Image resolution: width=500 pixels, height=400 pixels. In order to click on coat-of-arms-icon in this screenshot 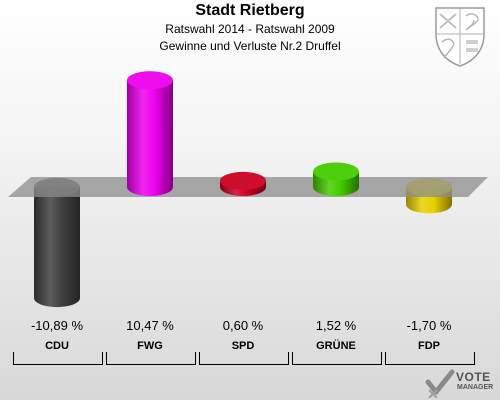, I will do `click(460, 37)`.